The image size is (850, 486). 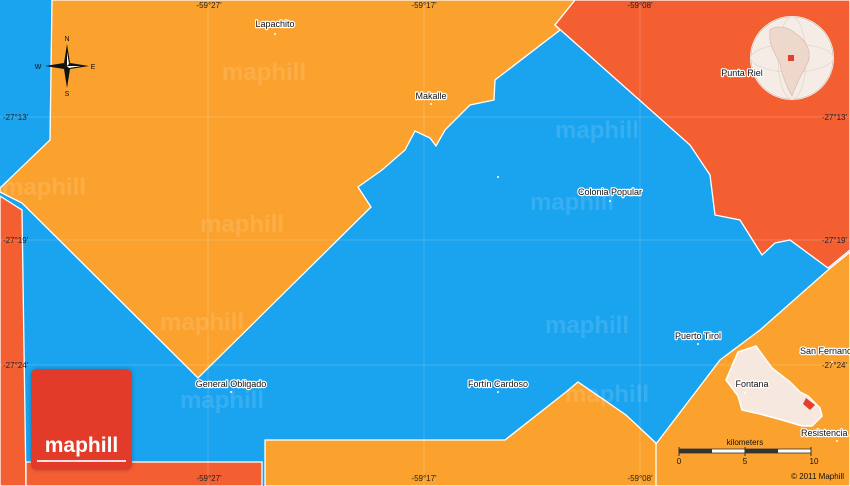 I want to click on region-locator-icon, so click(x=774, y=386).